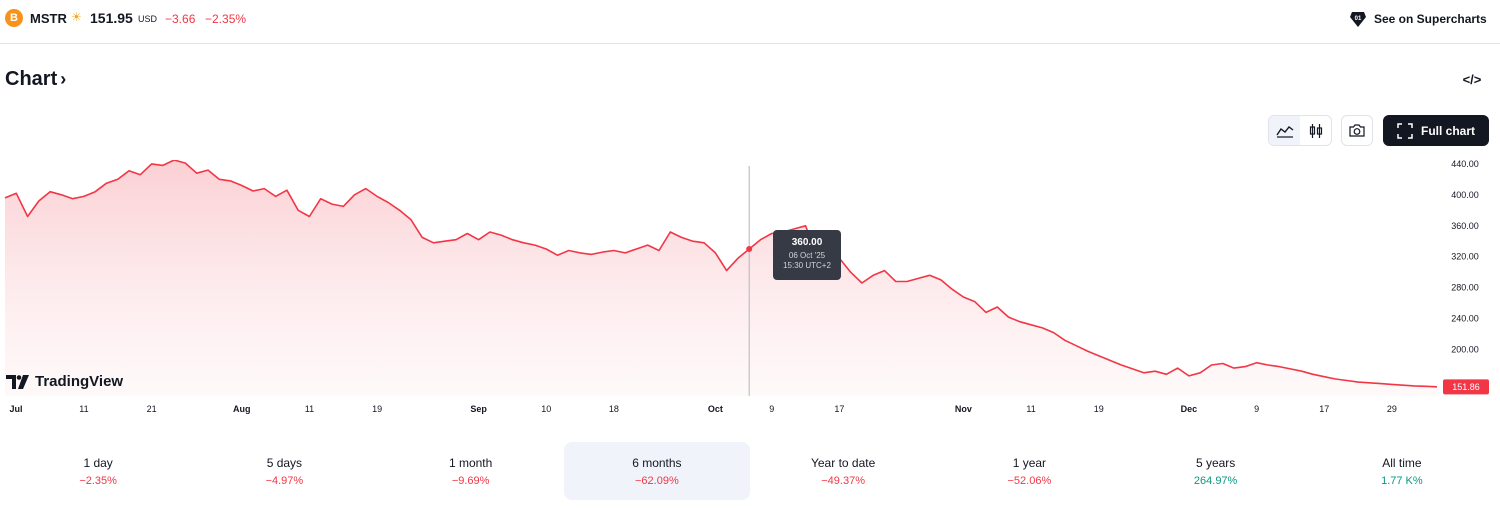 This screenshot has height=508, width=1500. Describe the element at coordinates (1402, 462) in the screenshot. I see `period-label: All time` at that location.